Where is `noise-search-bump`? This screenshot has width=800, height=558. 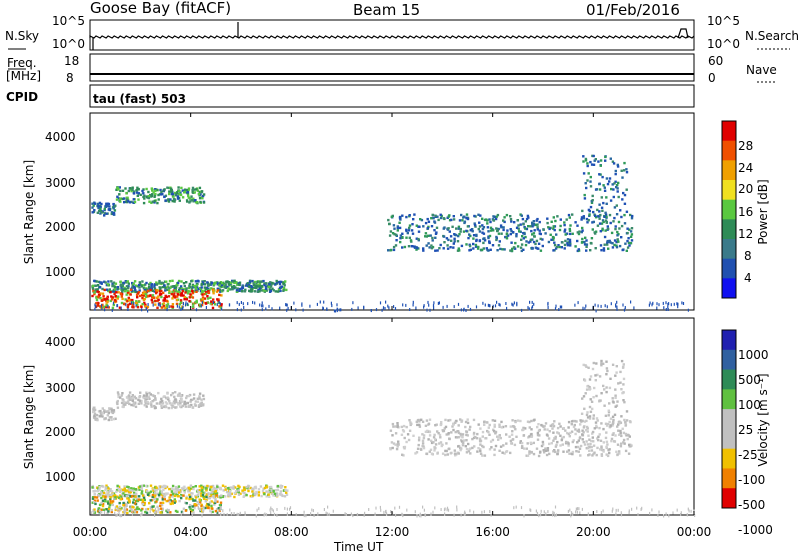 noise-search-bump is located at coordinates (683, 33).